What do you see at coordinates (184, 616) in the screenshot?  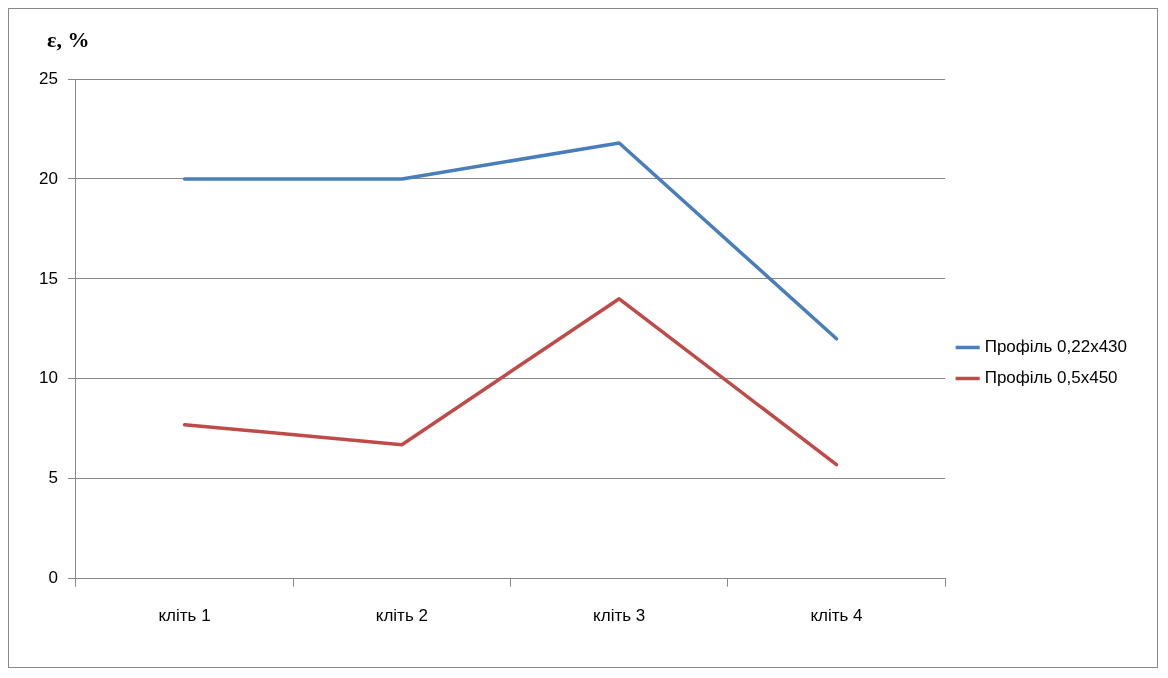 I see `x-tick-label: кліть 1` at bounding box center [184, 616].